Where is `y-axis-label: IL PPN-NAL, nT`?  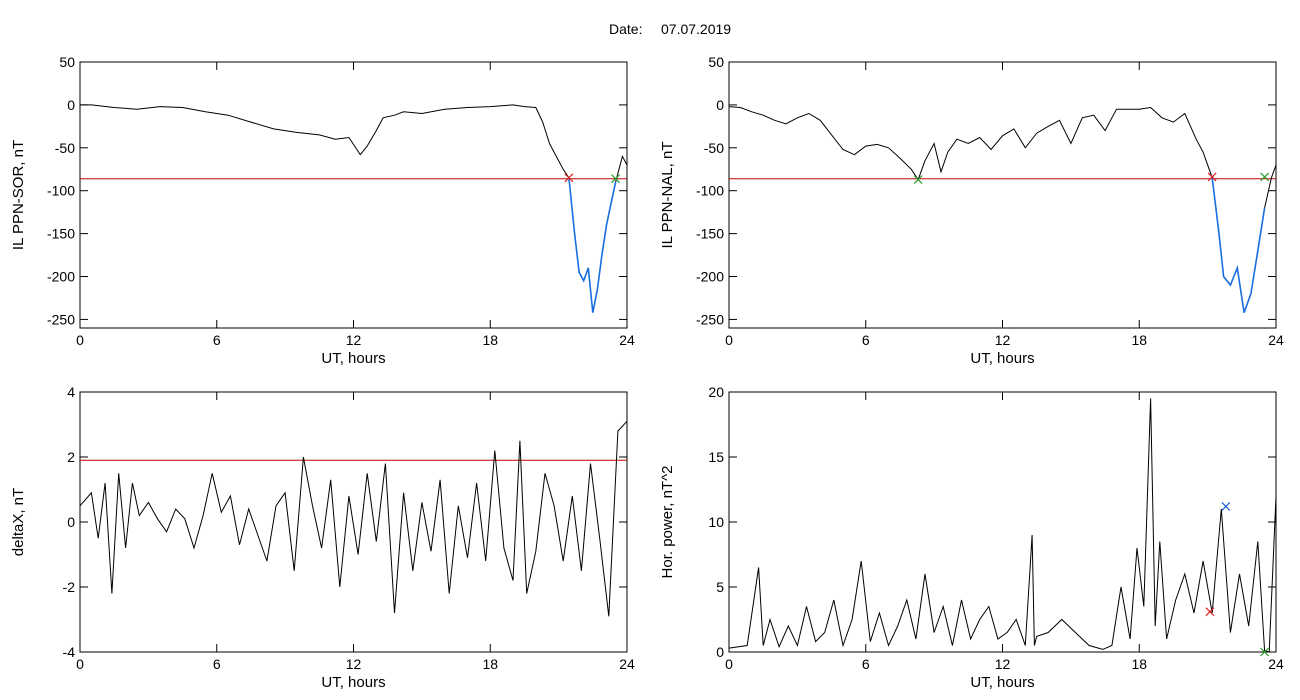 y-axis-label: IL PPN-NAL, nT is located at coordinates (667, 195).